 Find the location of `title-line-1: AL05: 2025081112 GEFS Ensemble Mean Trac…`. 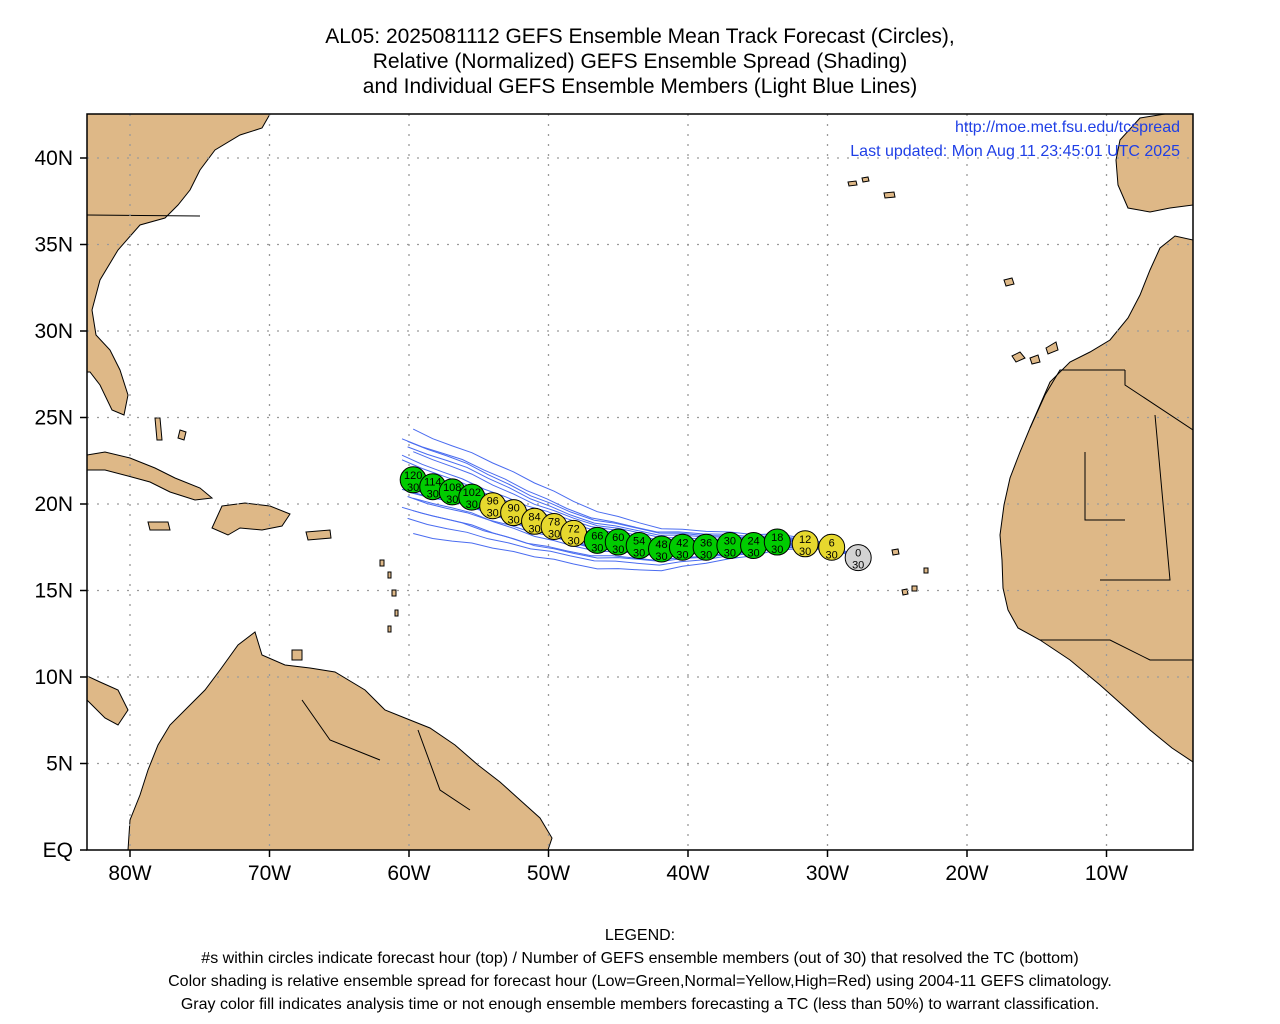

title-line-1: AL05: 2025081112 GEFS Ensemble Mean Trac… is located at coordinates (640, 36).